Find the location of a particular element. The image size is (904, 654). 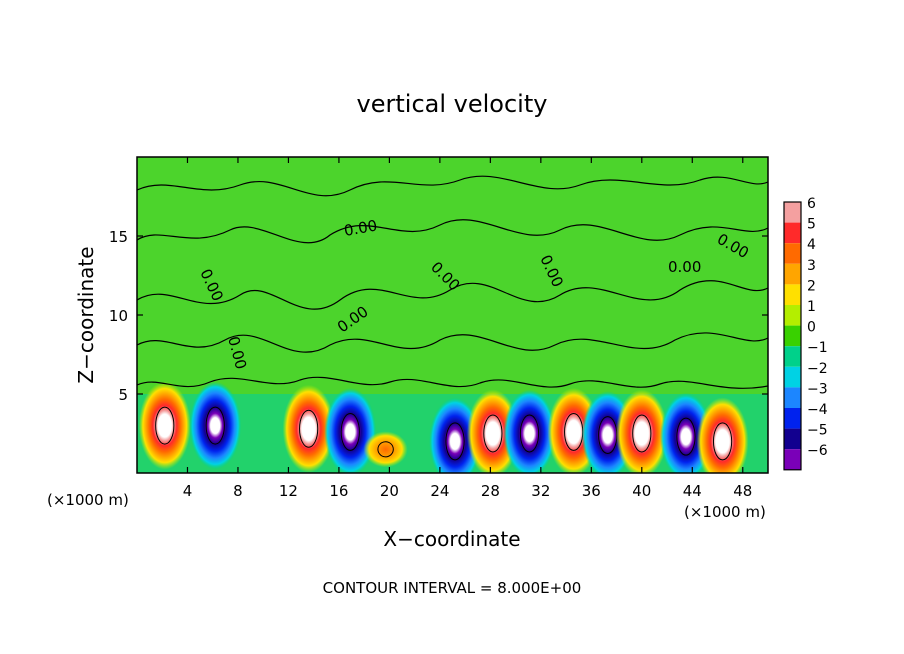

y-tick-label: 10 is located at coordinates (118, 316).